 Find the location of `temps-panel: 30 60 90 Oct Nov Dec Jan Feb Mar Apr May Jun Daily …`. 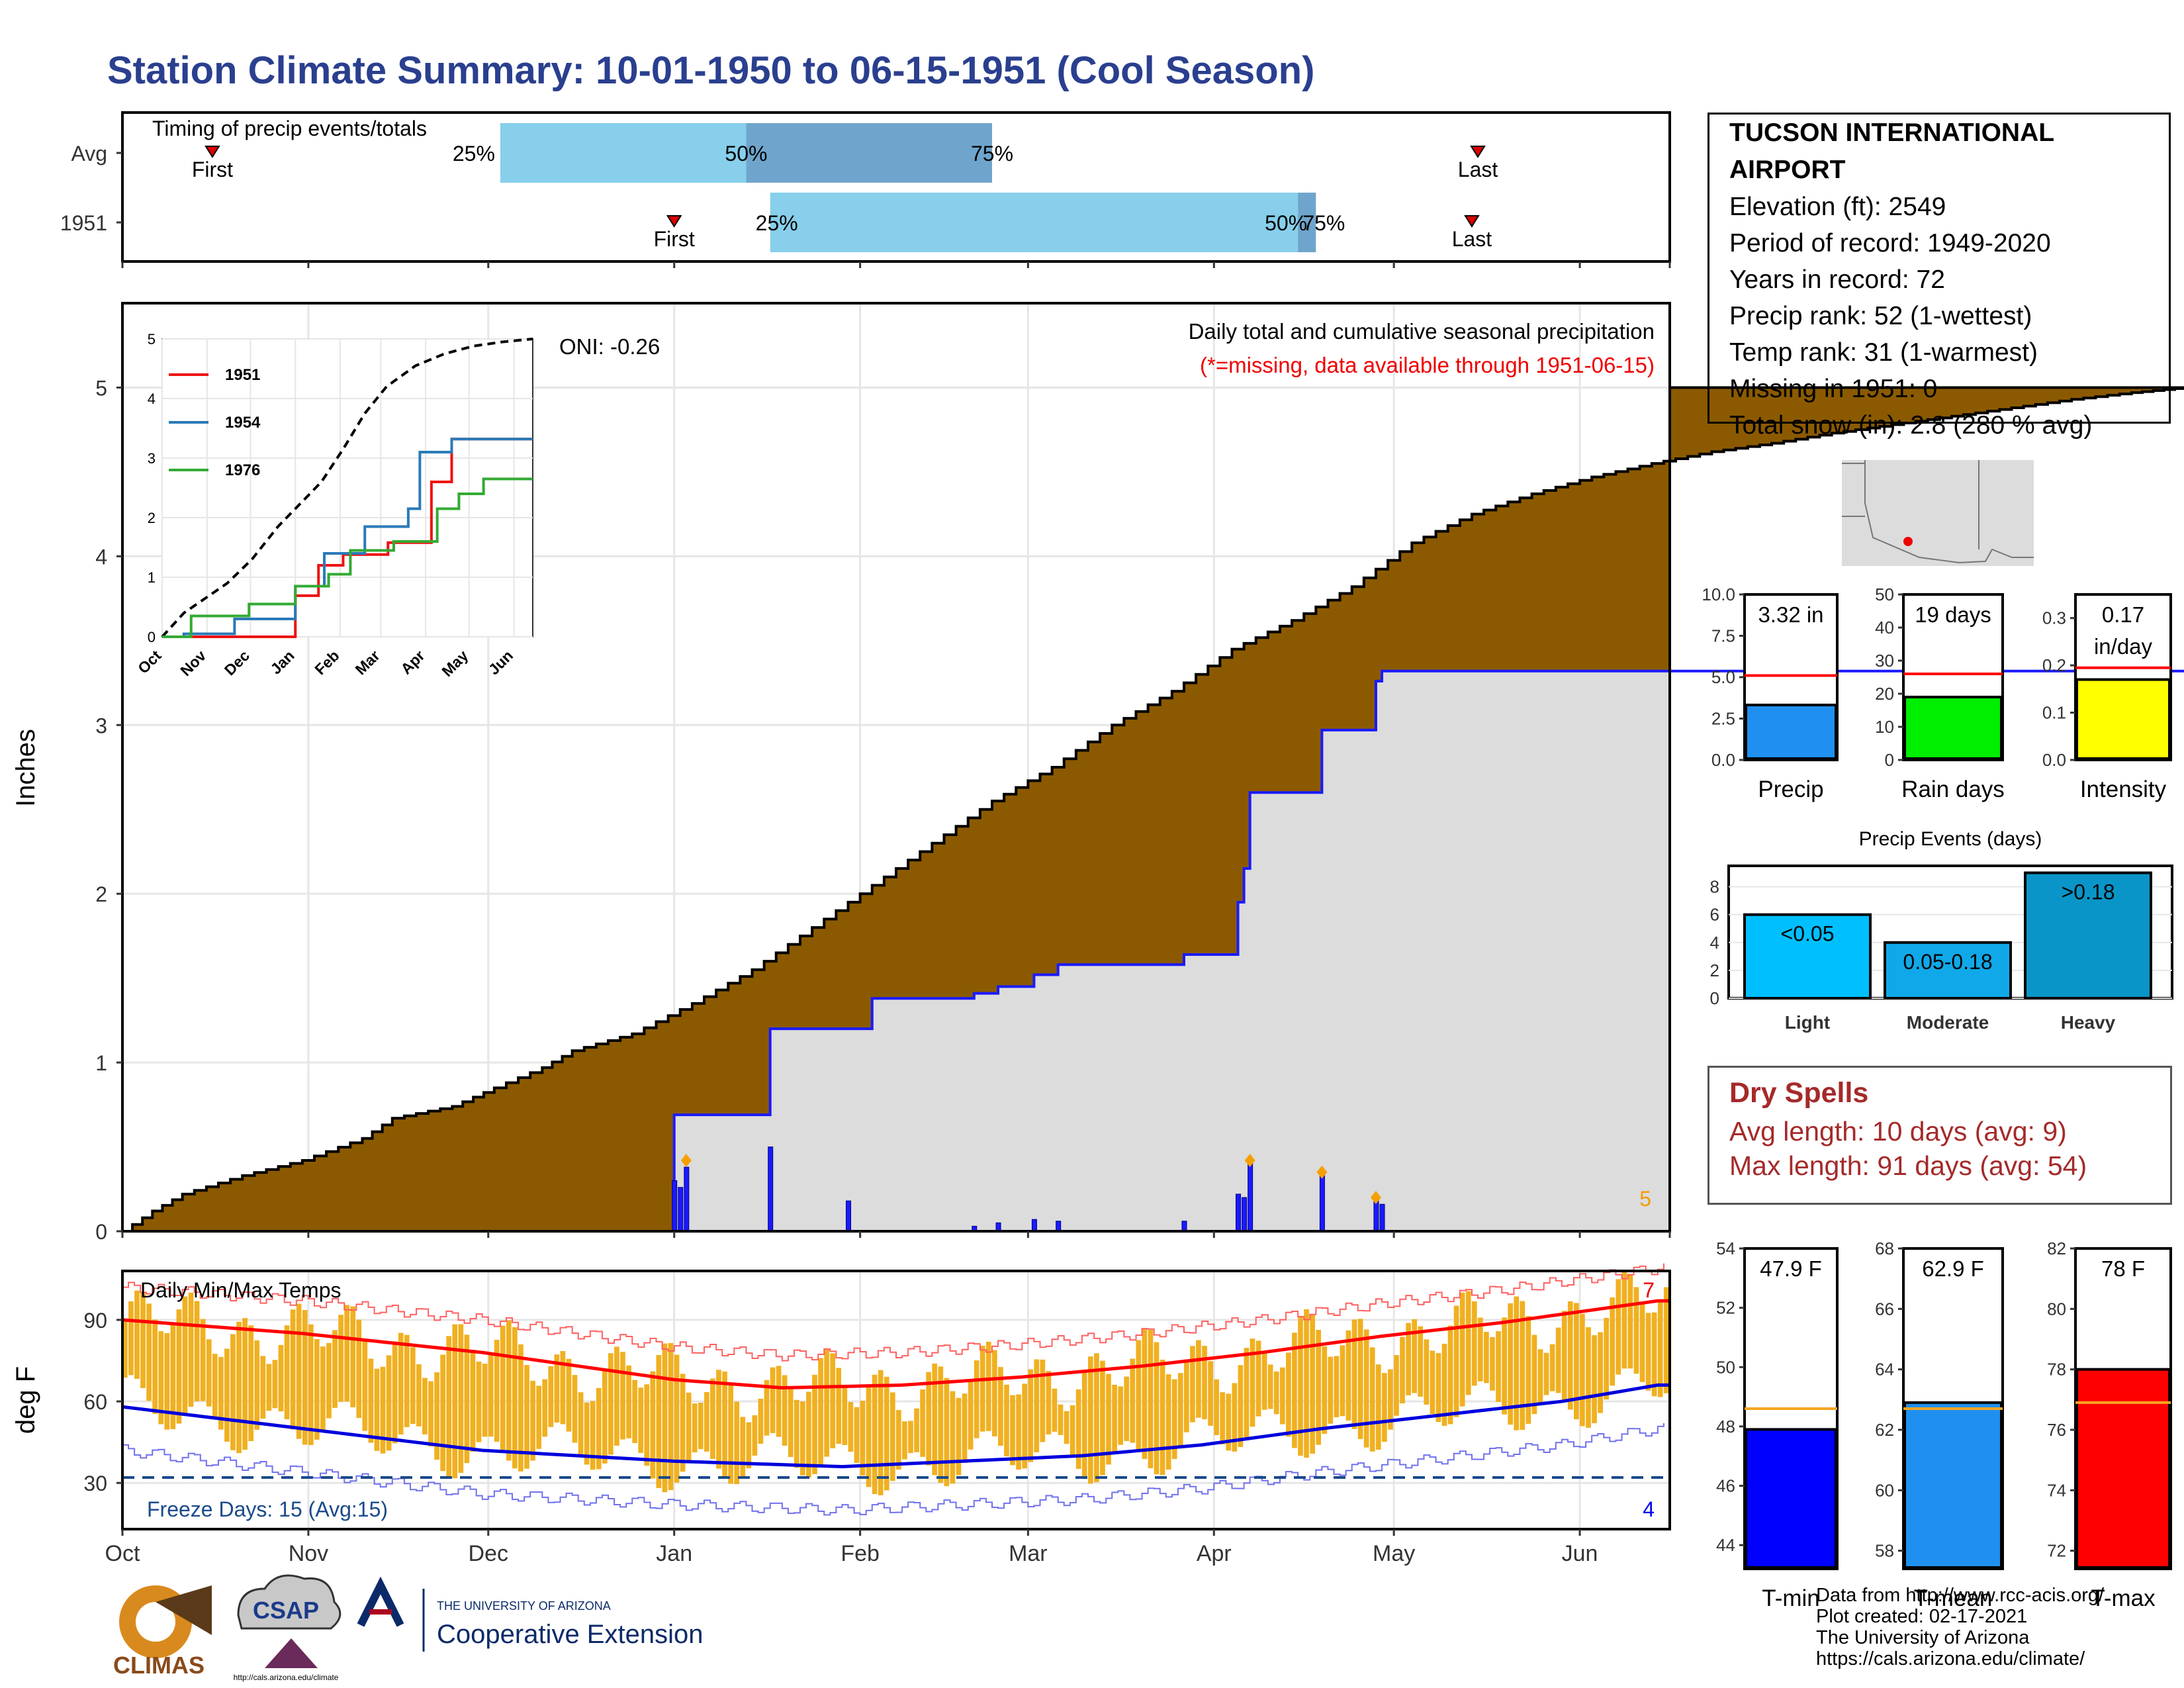

temps-panel: 30 60 90 Oct Nov Dec Jan Feb Mar Apr May Jun Daily … is located at coordinates (841, 1414).